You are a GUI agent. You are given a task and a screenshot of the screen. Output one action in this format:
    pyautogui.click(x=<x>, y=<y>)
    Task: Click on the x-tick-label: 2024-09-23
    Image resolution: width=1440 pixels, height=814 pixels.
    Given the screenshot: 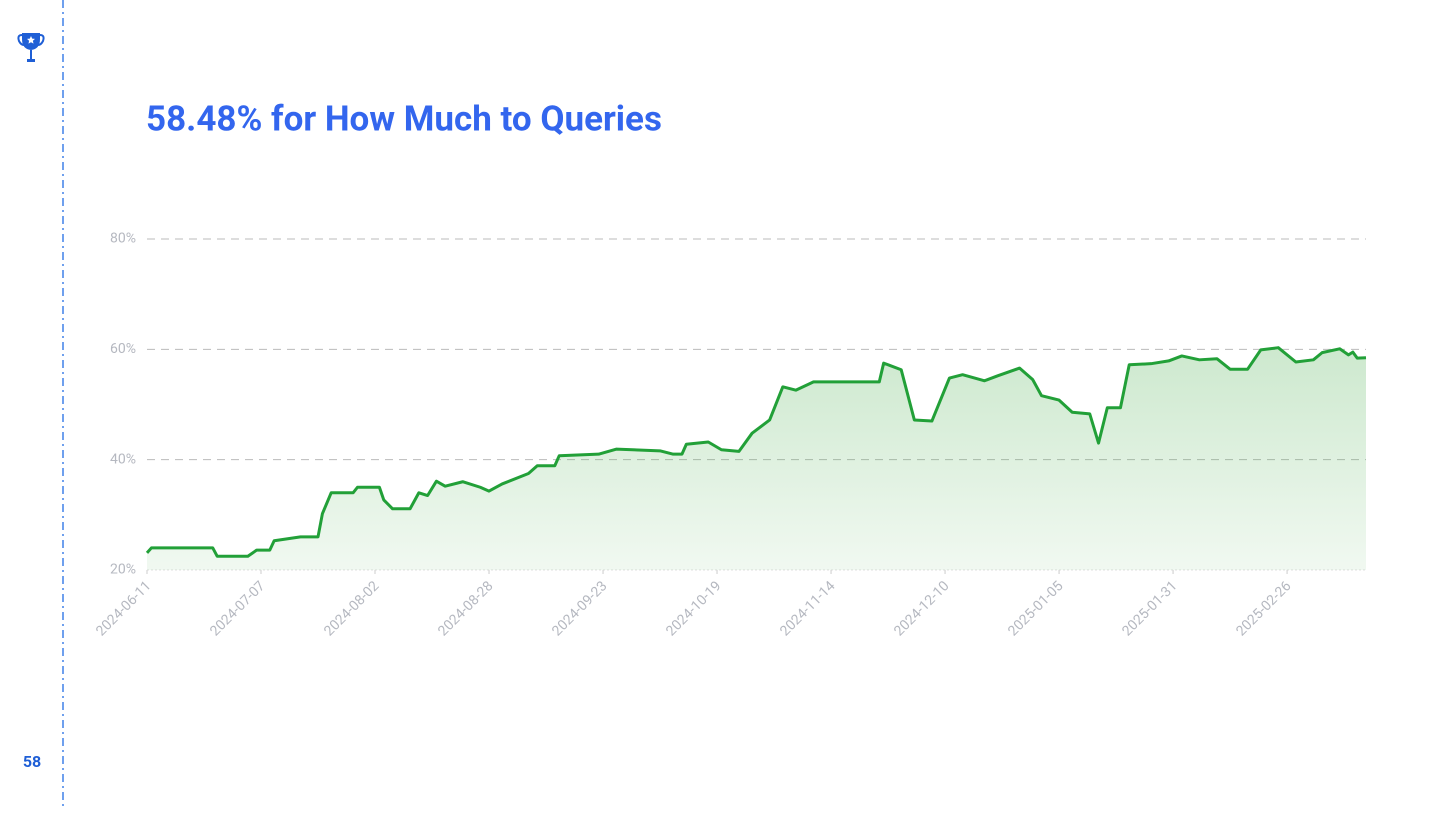 What is the action you would take?
    pyautogui.click(x=579, y=608)
    